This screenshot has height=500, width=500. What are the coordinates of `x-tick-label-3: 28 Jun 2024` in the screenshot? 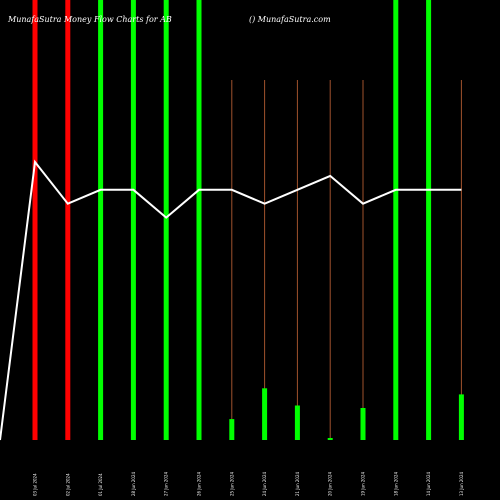 It's located at (133, 483).